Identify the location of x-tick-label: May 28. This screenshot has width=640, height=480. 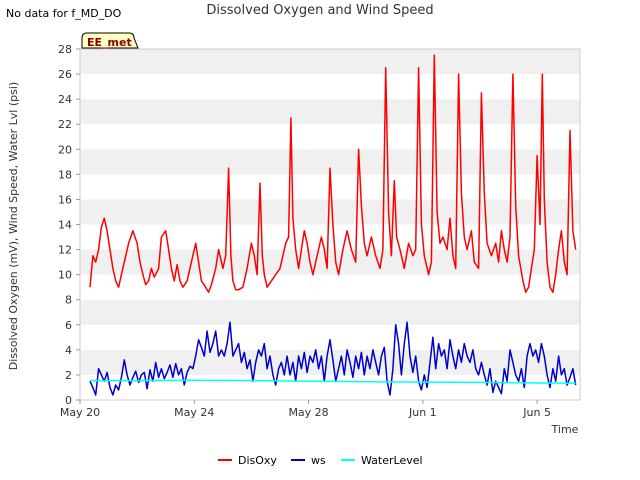
(308, 412).